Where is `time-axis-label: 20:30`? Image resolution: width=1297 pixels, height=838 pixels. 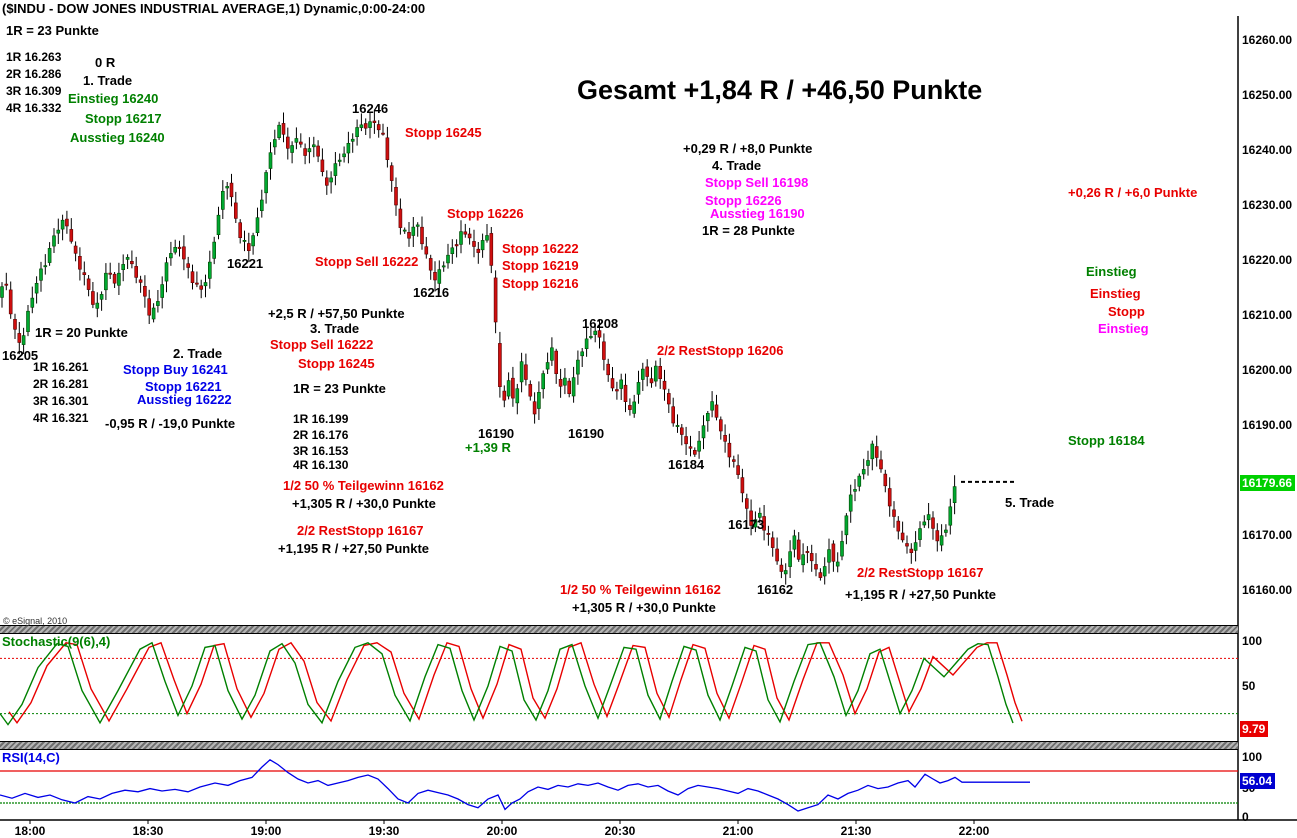 time-axis-label: 20:30 is located at coordinates (620, 831).